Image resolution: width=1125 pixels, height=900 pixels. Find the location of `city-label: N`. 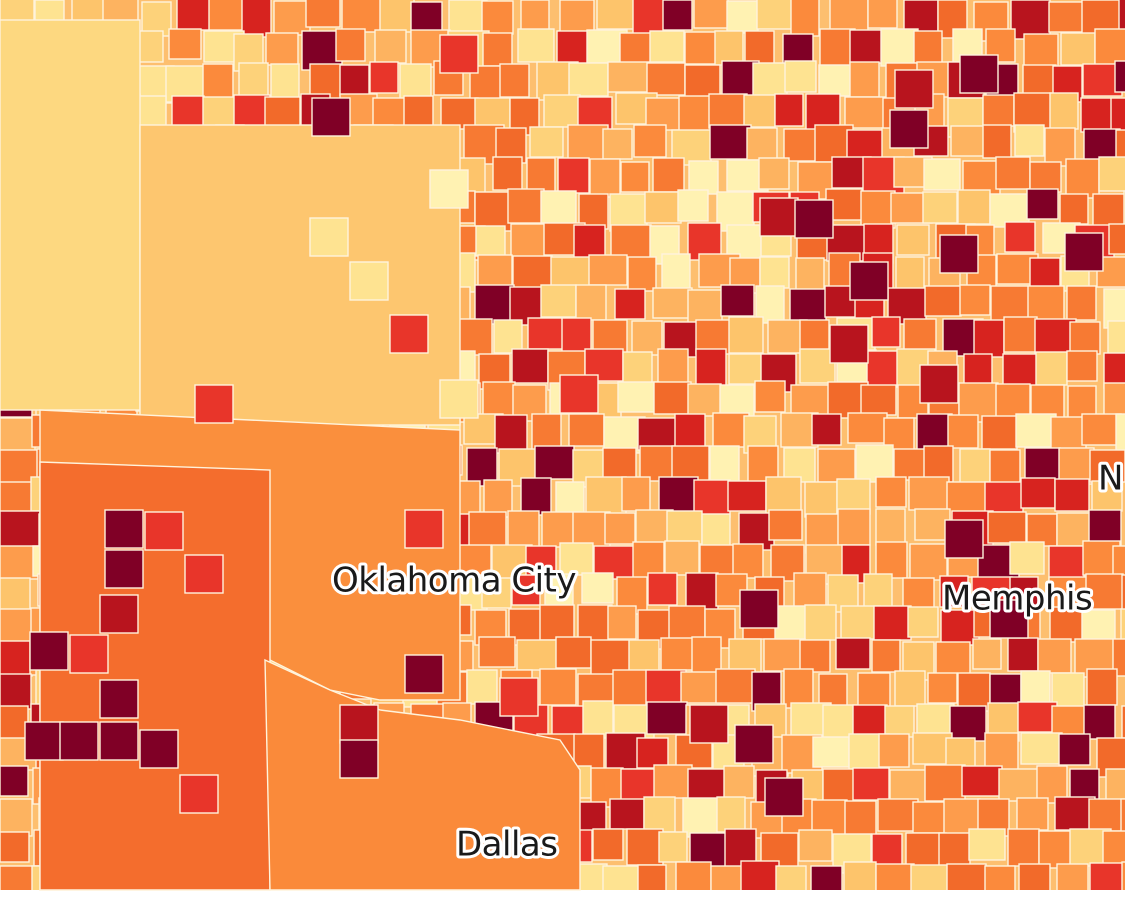

city-label: N is located at coordinates (1110, 479).